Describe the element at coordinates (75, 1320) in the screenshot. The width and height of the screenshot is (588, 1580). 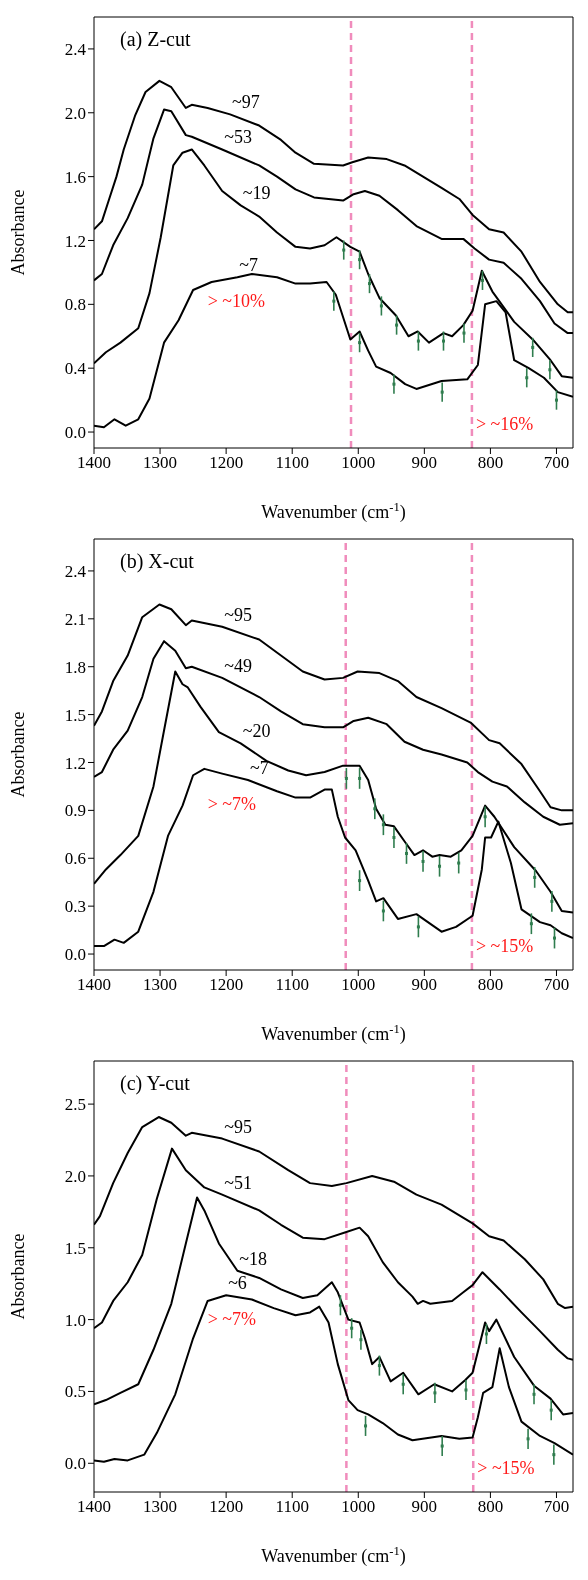
I see `y-tick-label: 1.0` at that location.